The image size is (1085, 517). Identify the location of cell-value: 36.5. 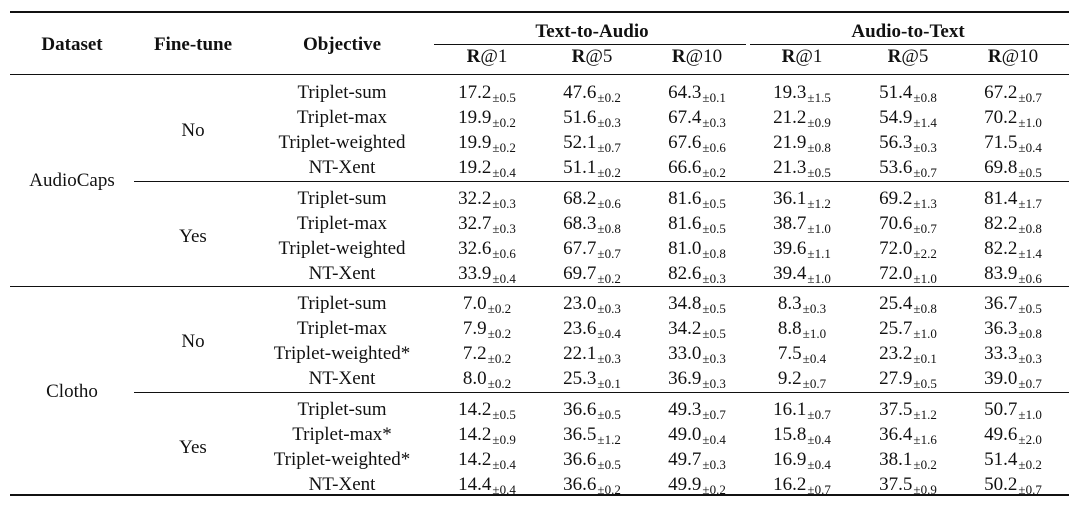
(580, 434).